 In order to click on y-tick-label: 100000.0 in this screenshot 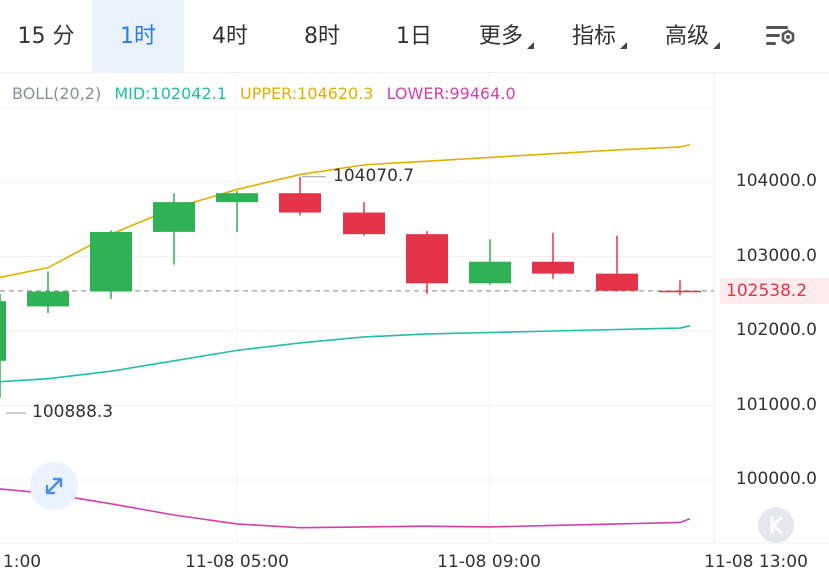, I will do `click(776, 479)`.